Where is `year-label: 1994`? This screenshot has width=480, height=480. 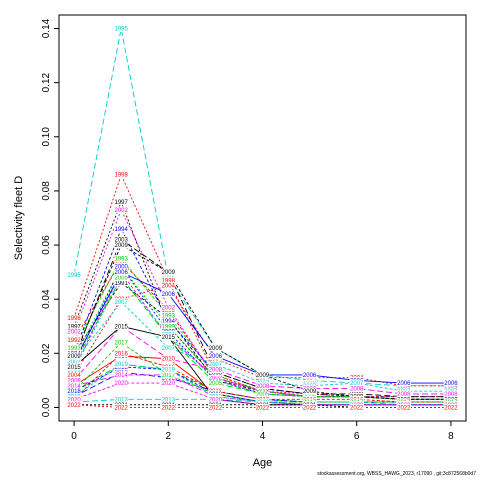
year-label: 1994 is located at coordinates (122, 230).